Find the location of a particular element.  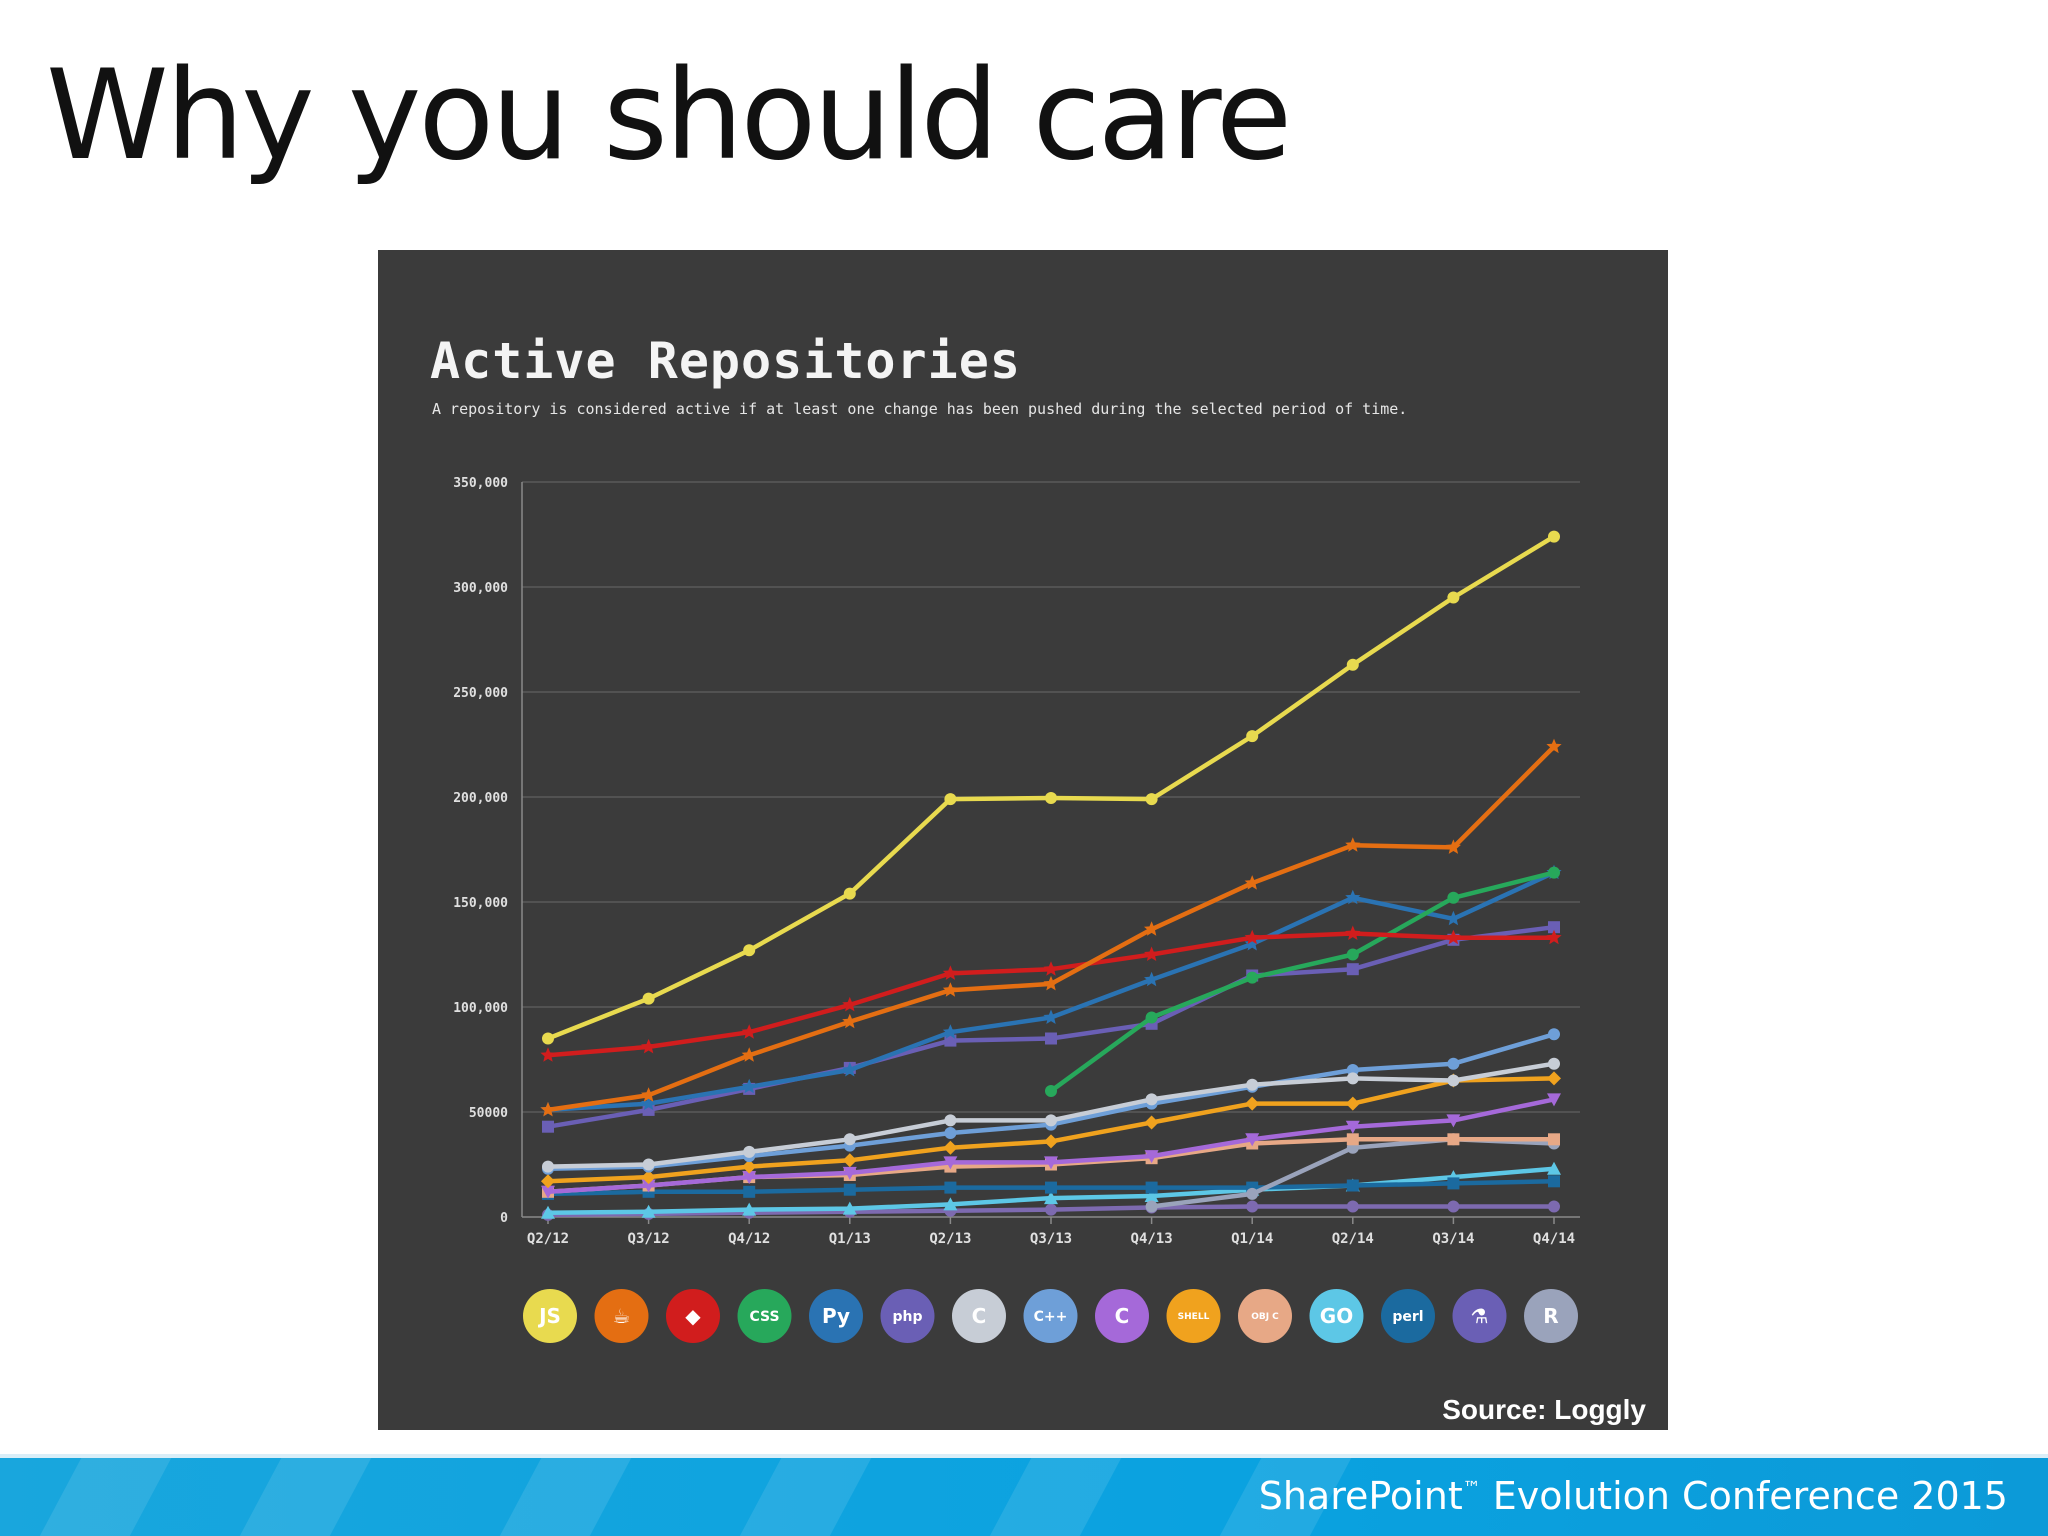

java-logo-icon is located at coordinates (621, 1316).